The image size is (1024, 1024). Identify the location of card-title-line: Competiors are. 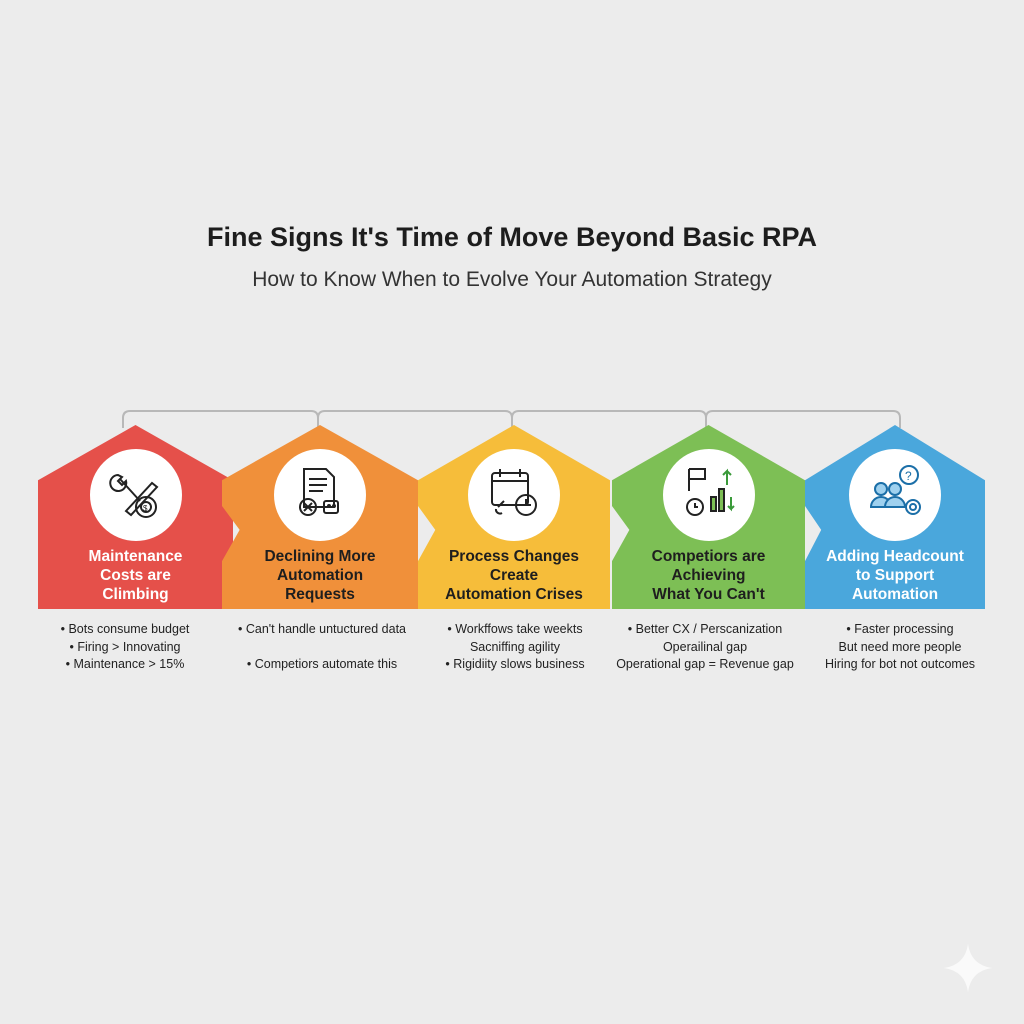
(708, 556).